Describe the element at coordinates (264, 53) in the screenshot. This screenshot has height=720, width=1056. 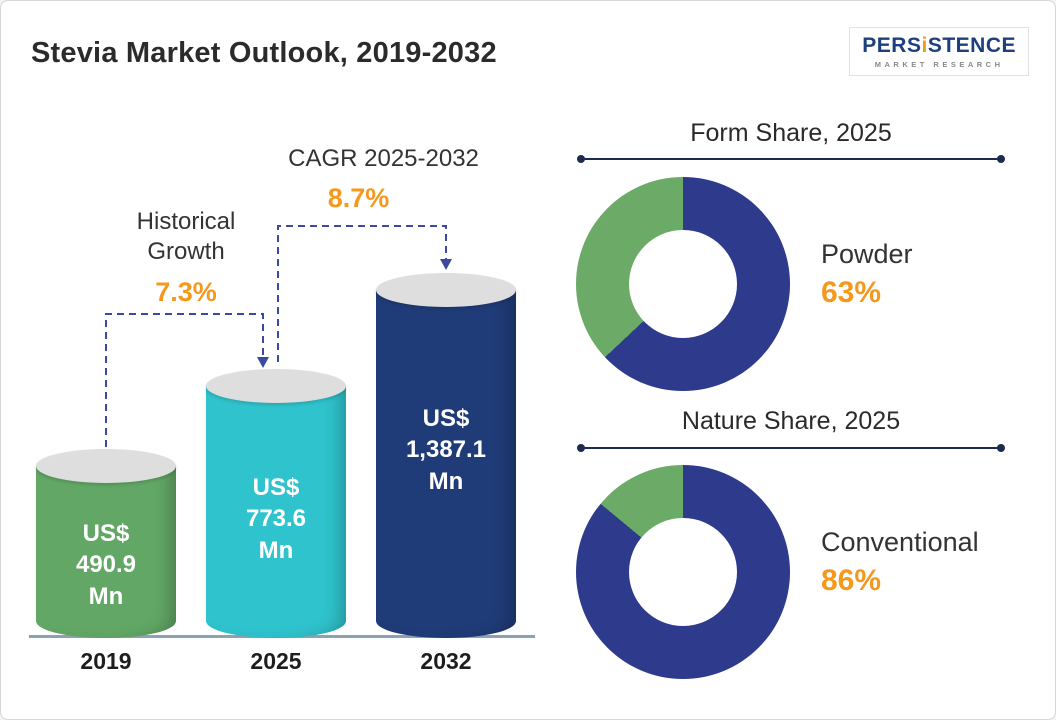
I see `page-title: Stevia Market Outlook, 2019-2032` at that location.